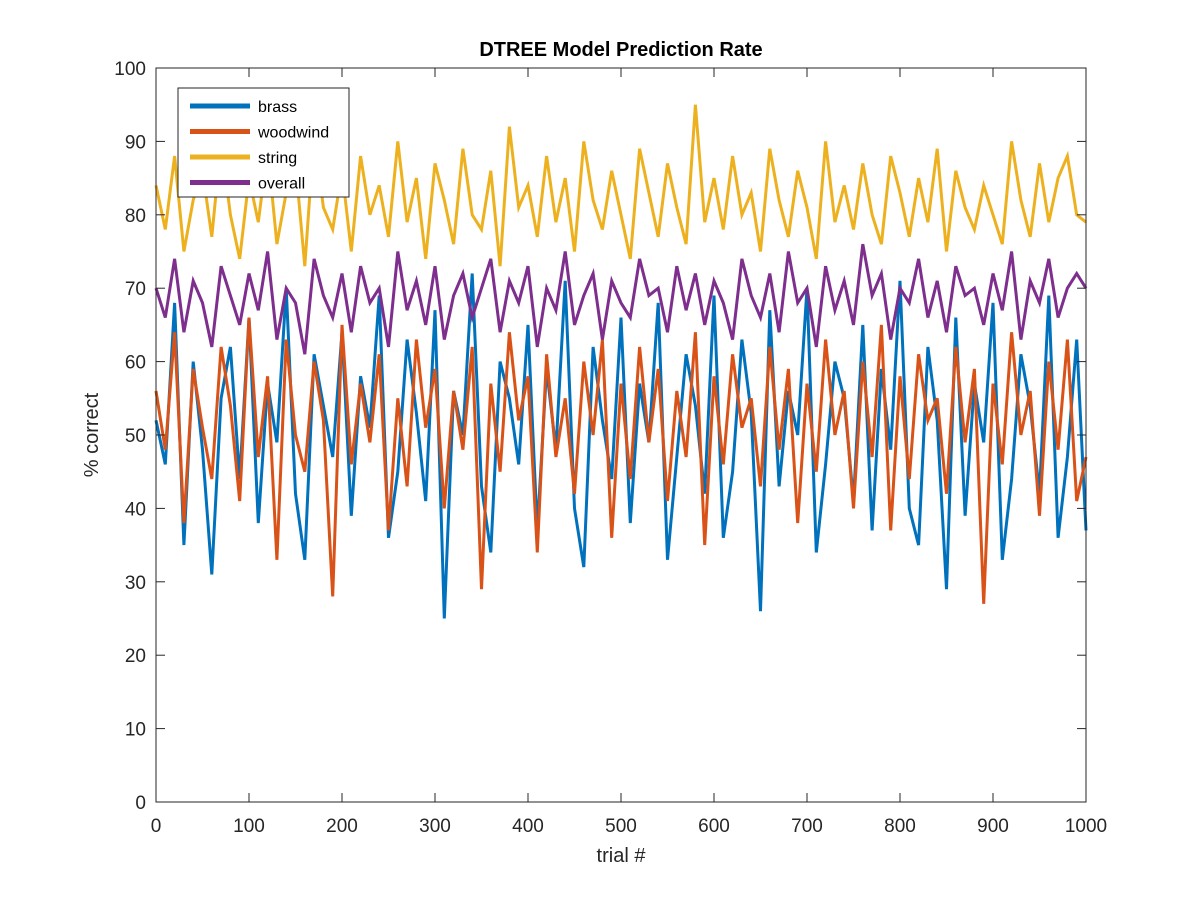 This screenshot has width=1200, height=900. Describe the element at coordinates (156, 826) in the screenshot. I see `x-tick-label: 0` at that location.